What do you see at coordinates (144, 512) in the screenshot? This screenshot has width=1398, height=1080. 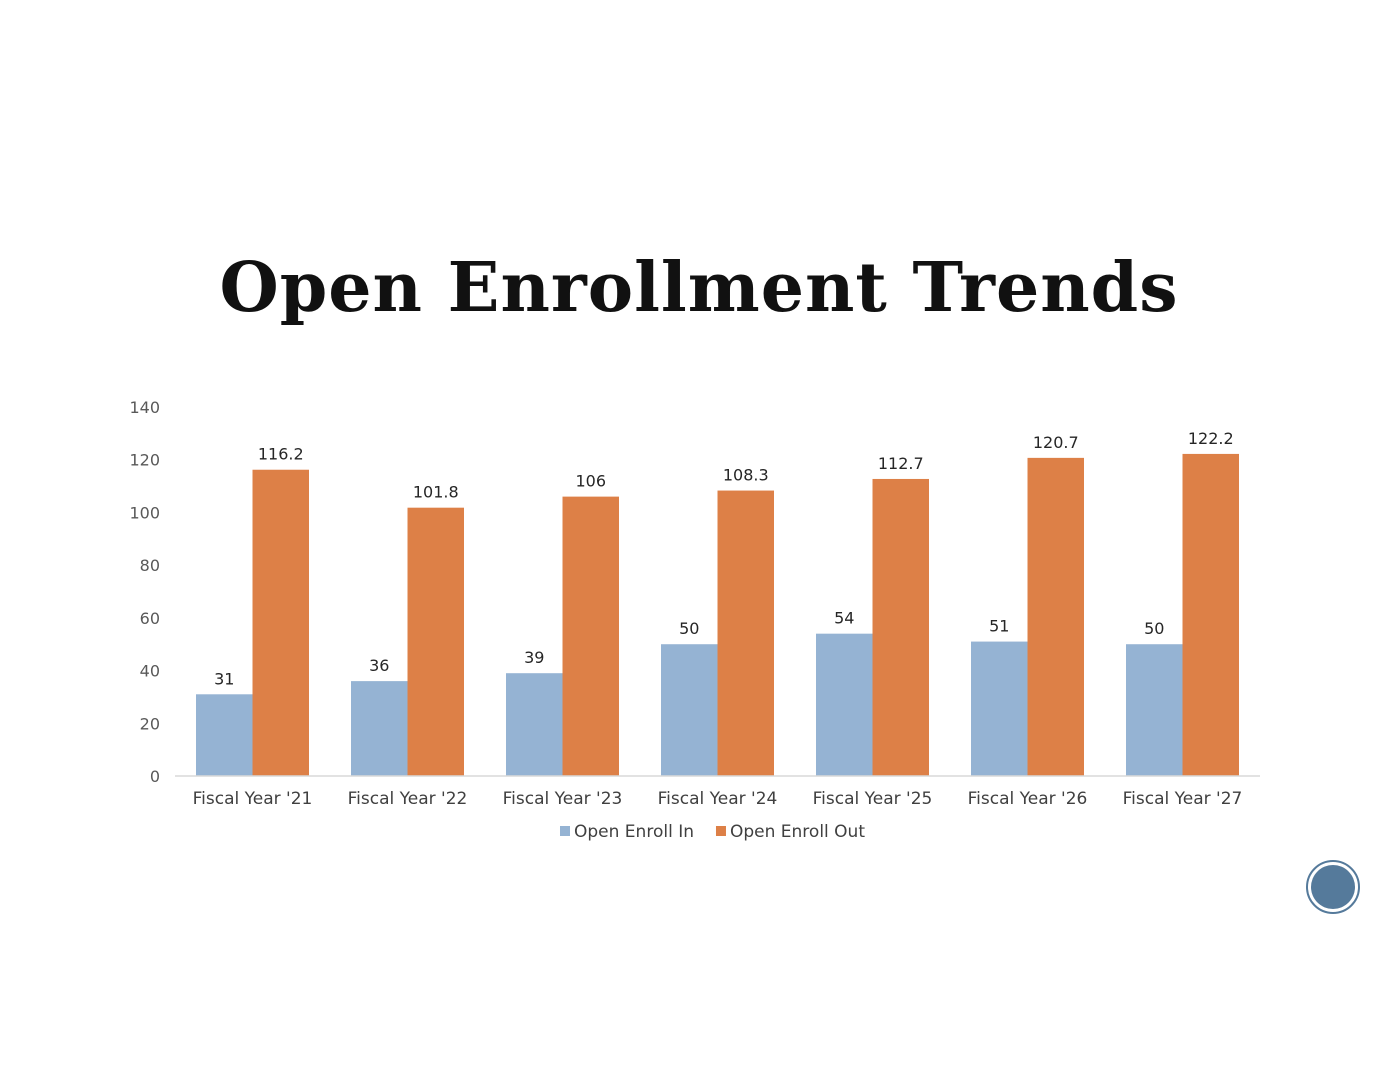 I see `y-tick-label: 100` at bounding box center [144, 512].